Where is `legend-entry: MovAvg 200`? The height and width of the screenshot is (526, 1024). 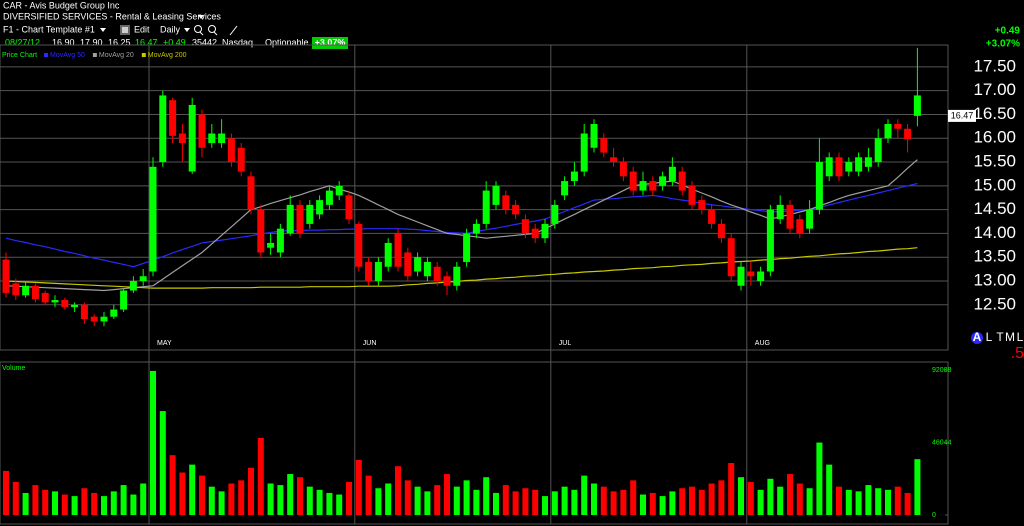 legend-entry: MovAvg 200 is located at coordinates (167, 55).